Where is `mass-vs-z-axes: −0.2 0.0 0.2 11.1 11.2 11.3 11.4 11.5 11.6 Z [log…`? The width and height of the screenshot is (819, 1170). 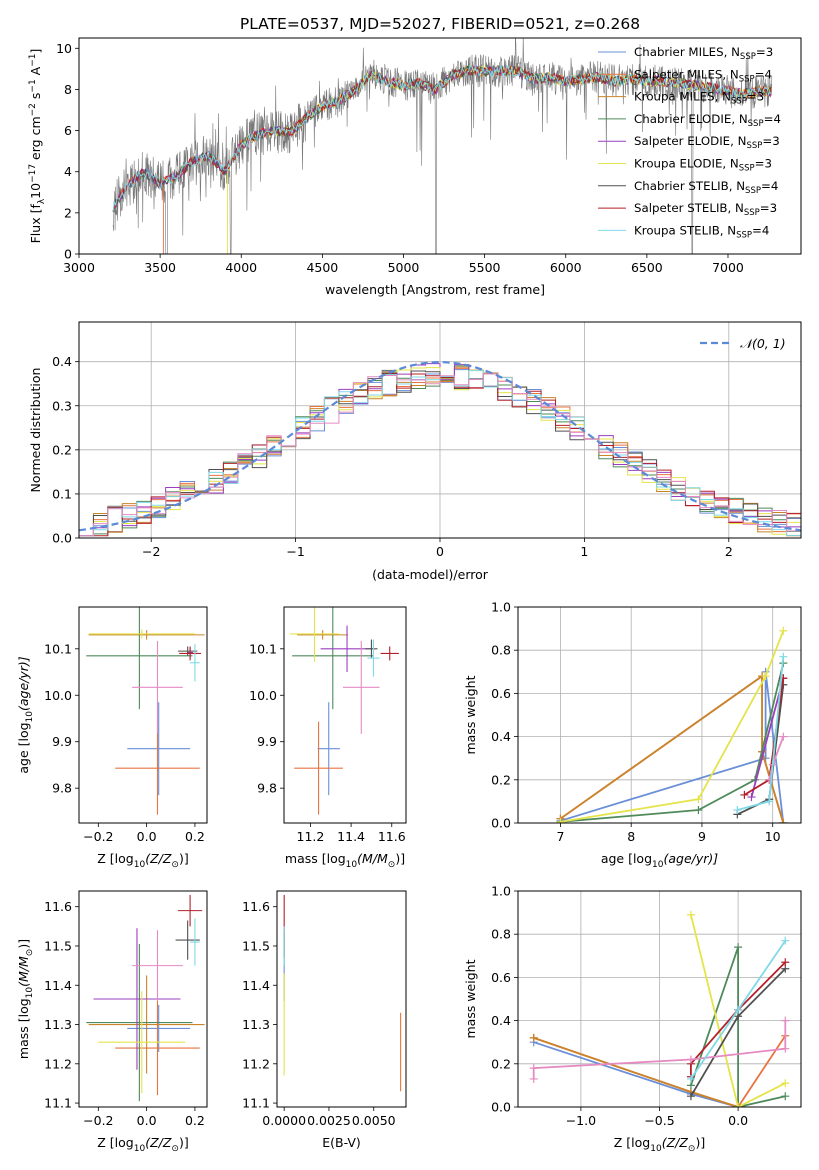
mass-vs-z-axes: −0.2 0.0 0.2 11.1 11.2 11.3 11.4 11.5 11.6 Z [log… is located at coordinates (112, 1022).